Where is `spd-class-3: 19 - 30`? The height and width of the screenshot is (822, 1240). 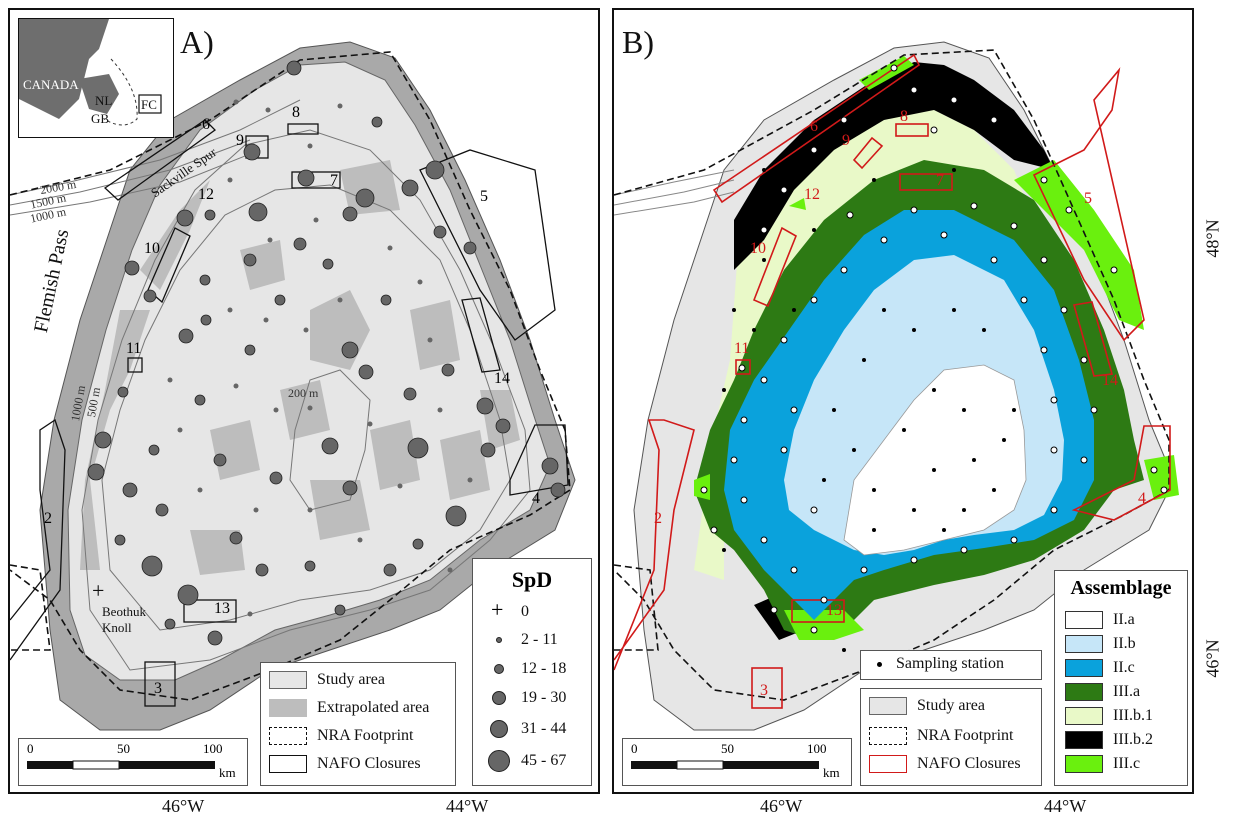
spd-class-3: 19 - 30 is located at coordinates (544, 697).